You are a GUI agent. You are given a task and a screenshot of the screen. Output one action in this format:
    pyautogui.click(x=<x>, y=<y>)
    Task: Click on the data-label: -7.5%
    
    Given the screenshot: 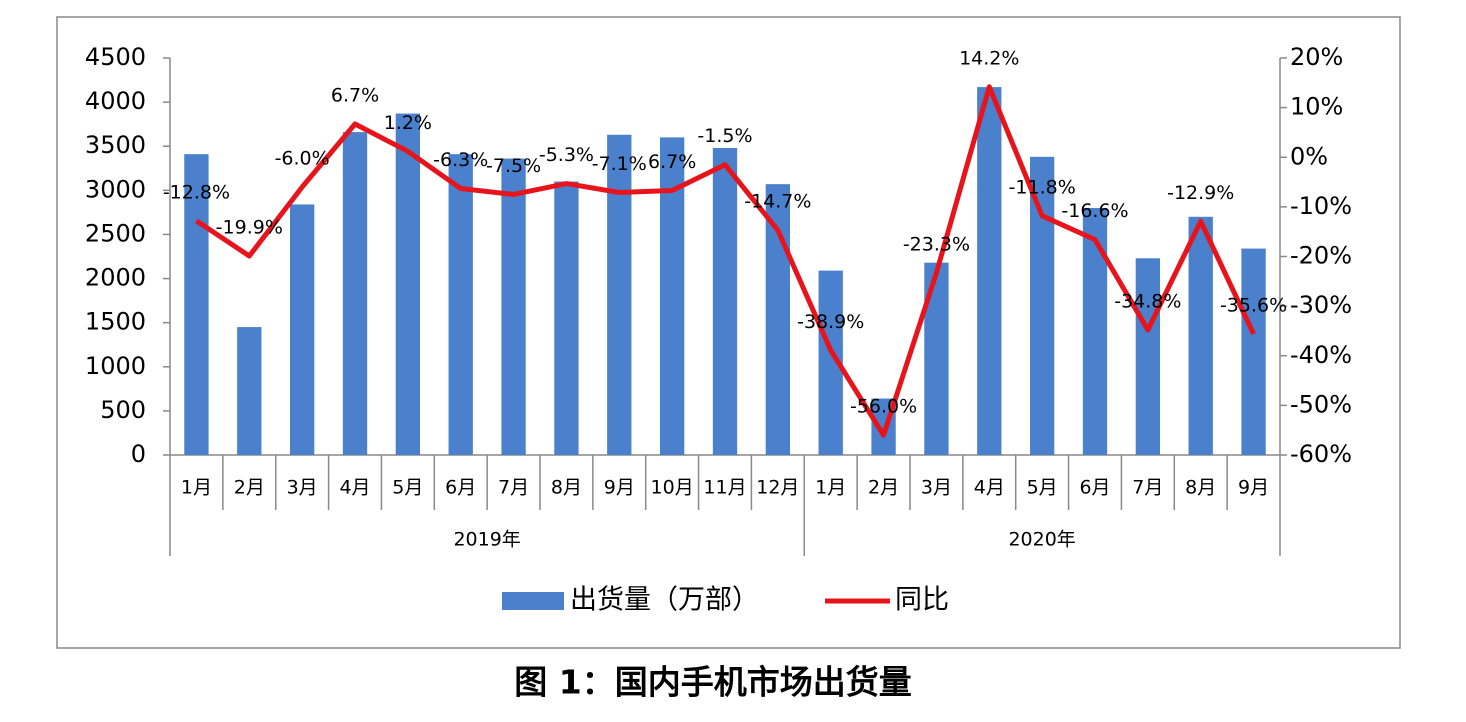 What is the action you would take?
    pyautogui.click(x=513, y=166)
    